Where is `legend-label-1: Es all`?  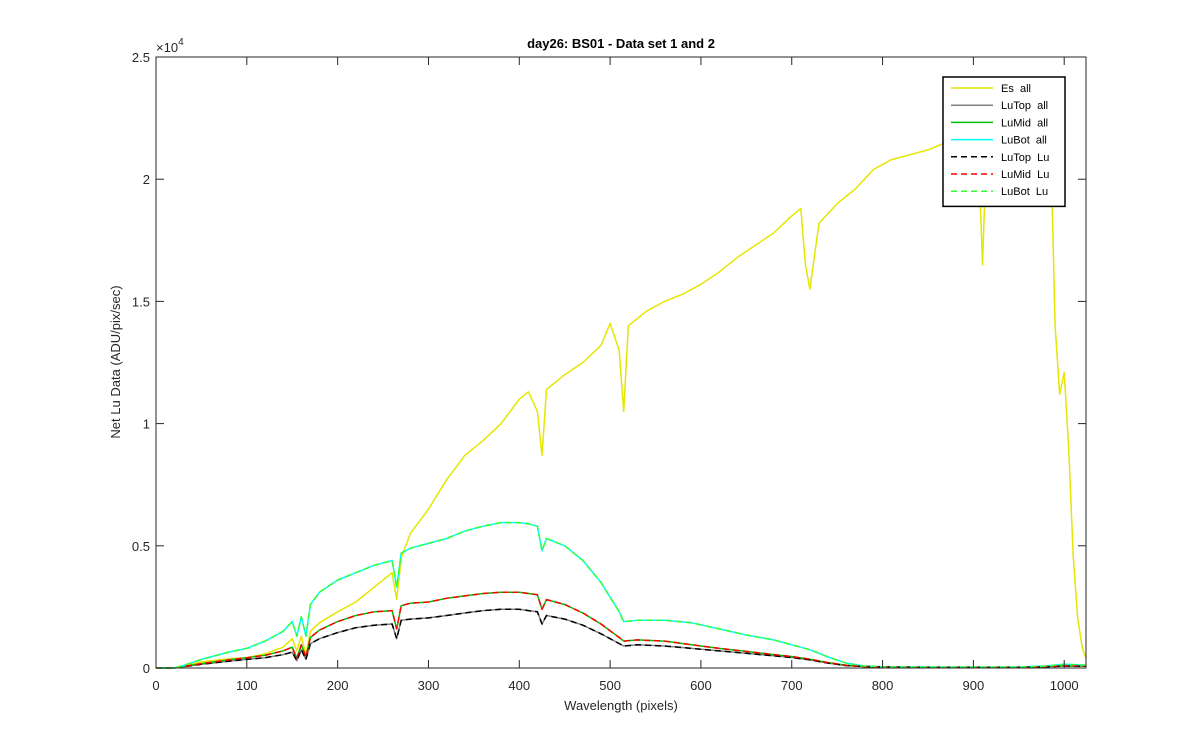
legend-label-1: Es all is located at coordinates (1016, 89).